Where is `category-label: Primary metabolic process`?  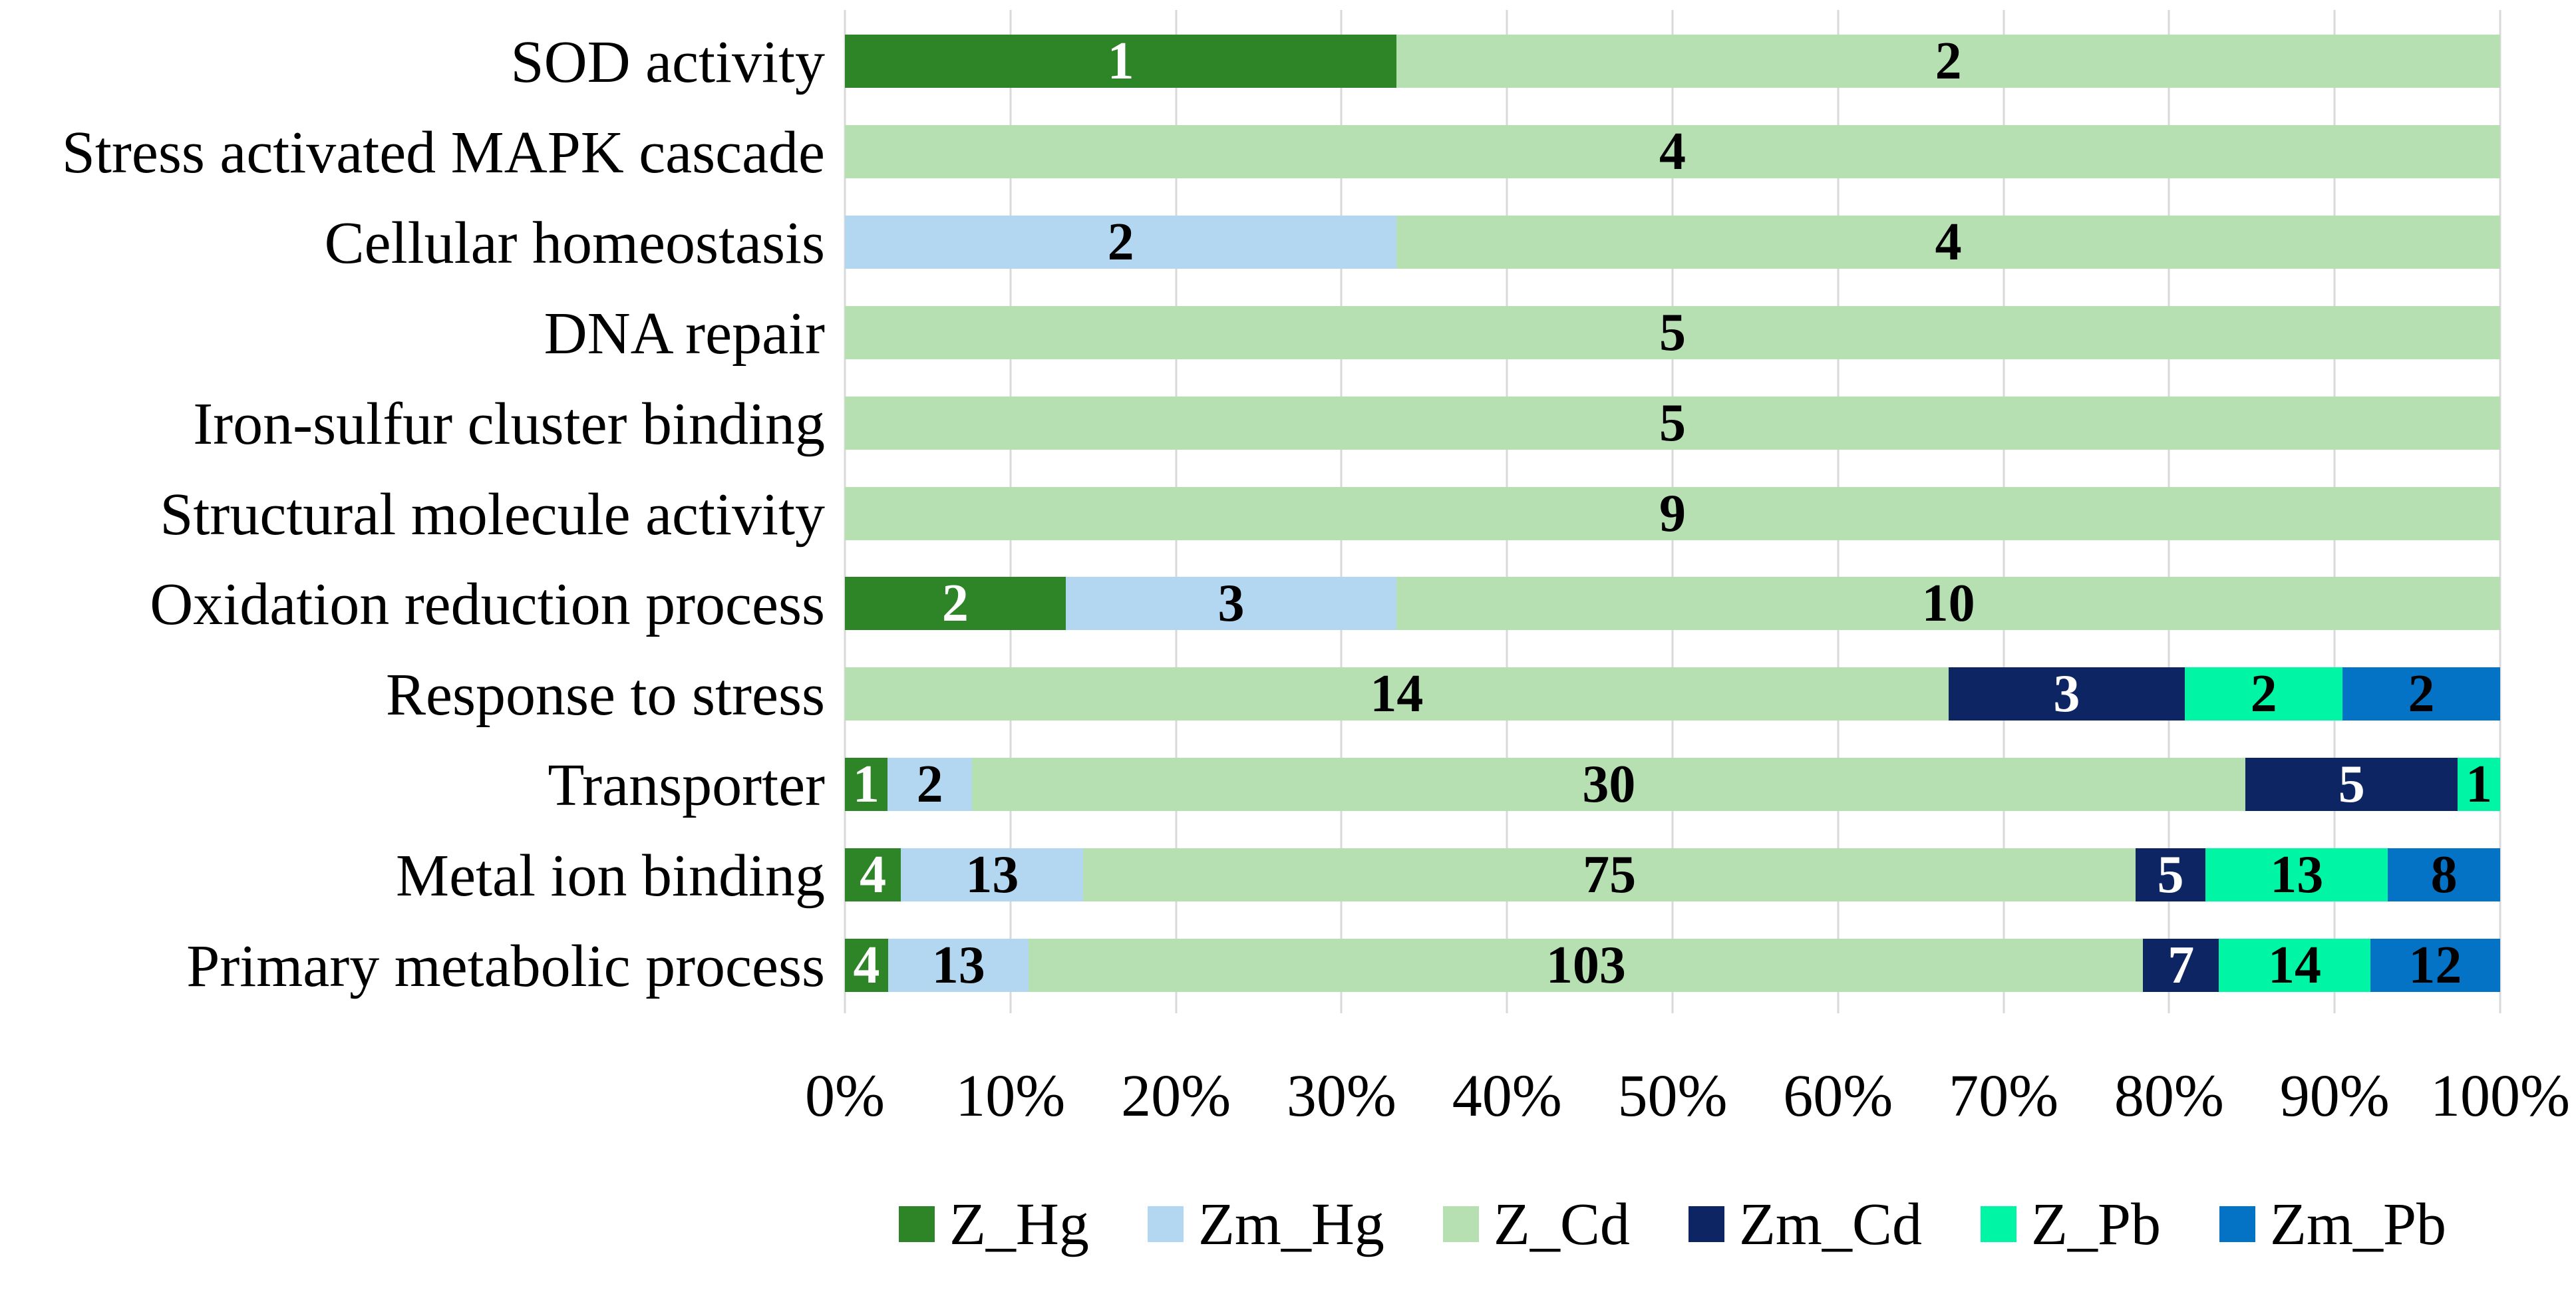
category-label: Primary metabolic process is located at coordinates (505, 966).